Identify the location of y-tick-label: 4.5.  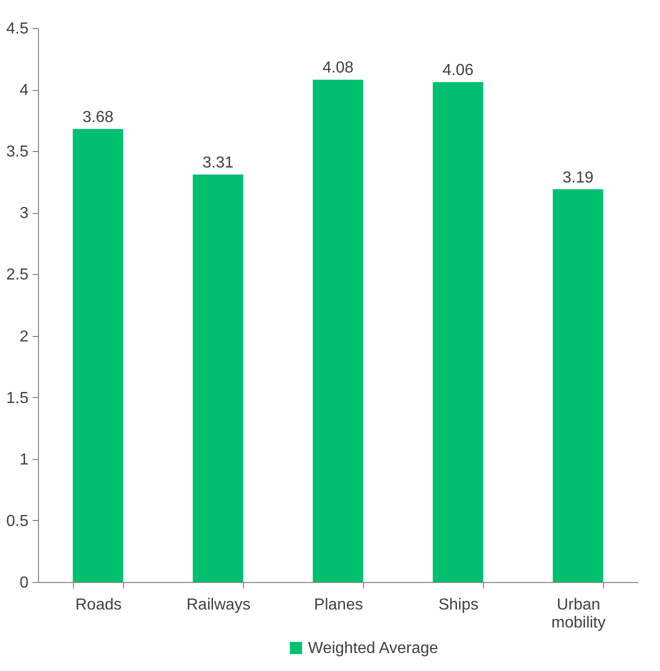
(17, 29).